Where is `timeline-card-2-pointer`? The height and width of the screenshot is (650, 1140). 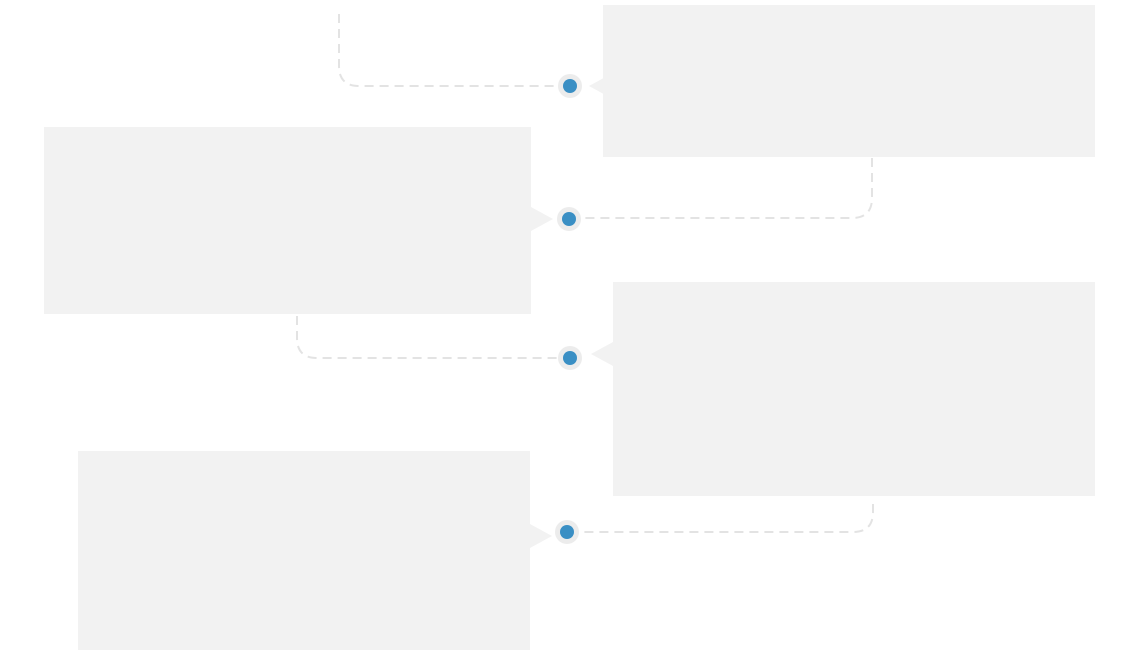
timeline-card-2-pointer is located at coordinates (542, 219).